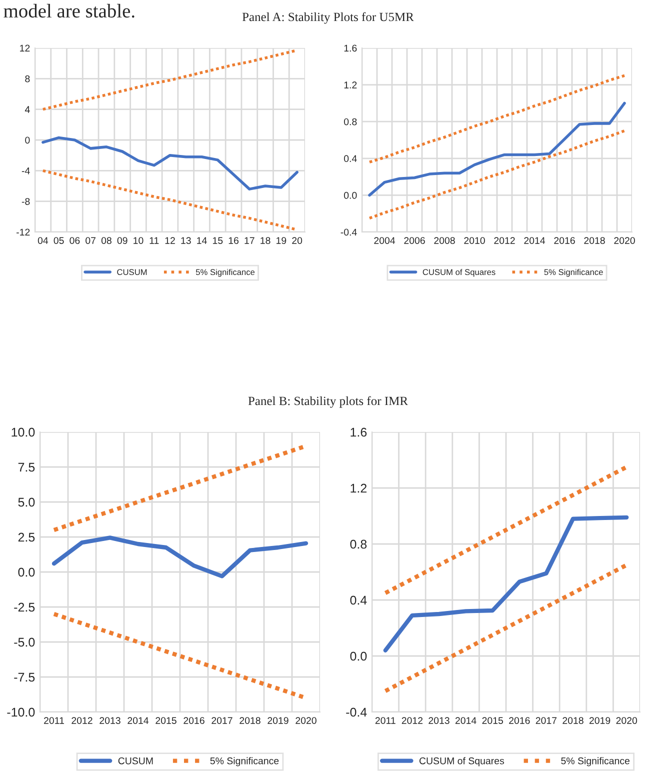 The width and height of the screenshot is (656, 779). What do you see at coordinates (26, 201) in the screenshot?
I see `y-tick-label: -8` at bounding box center [26, 201].